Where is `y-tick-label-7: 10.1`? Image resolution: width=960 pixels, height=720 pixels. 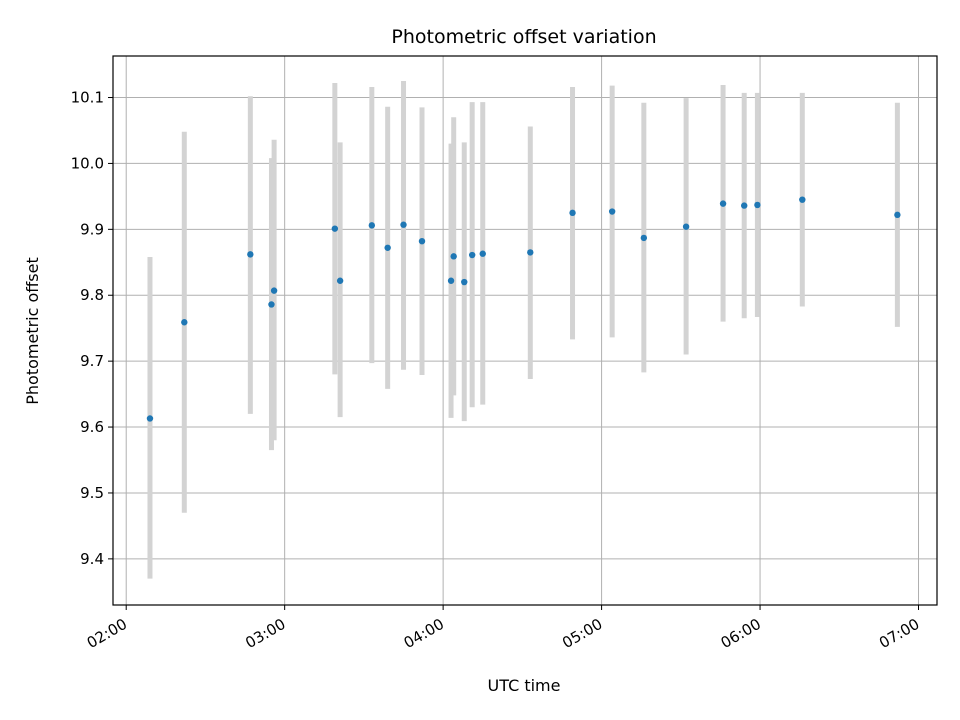
y-tick-label-7: 10.1 is located at coordinates (87, 98).